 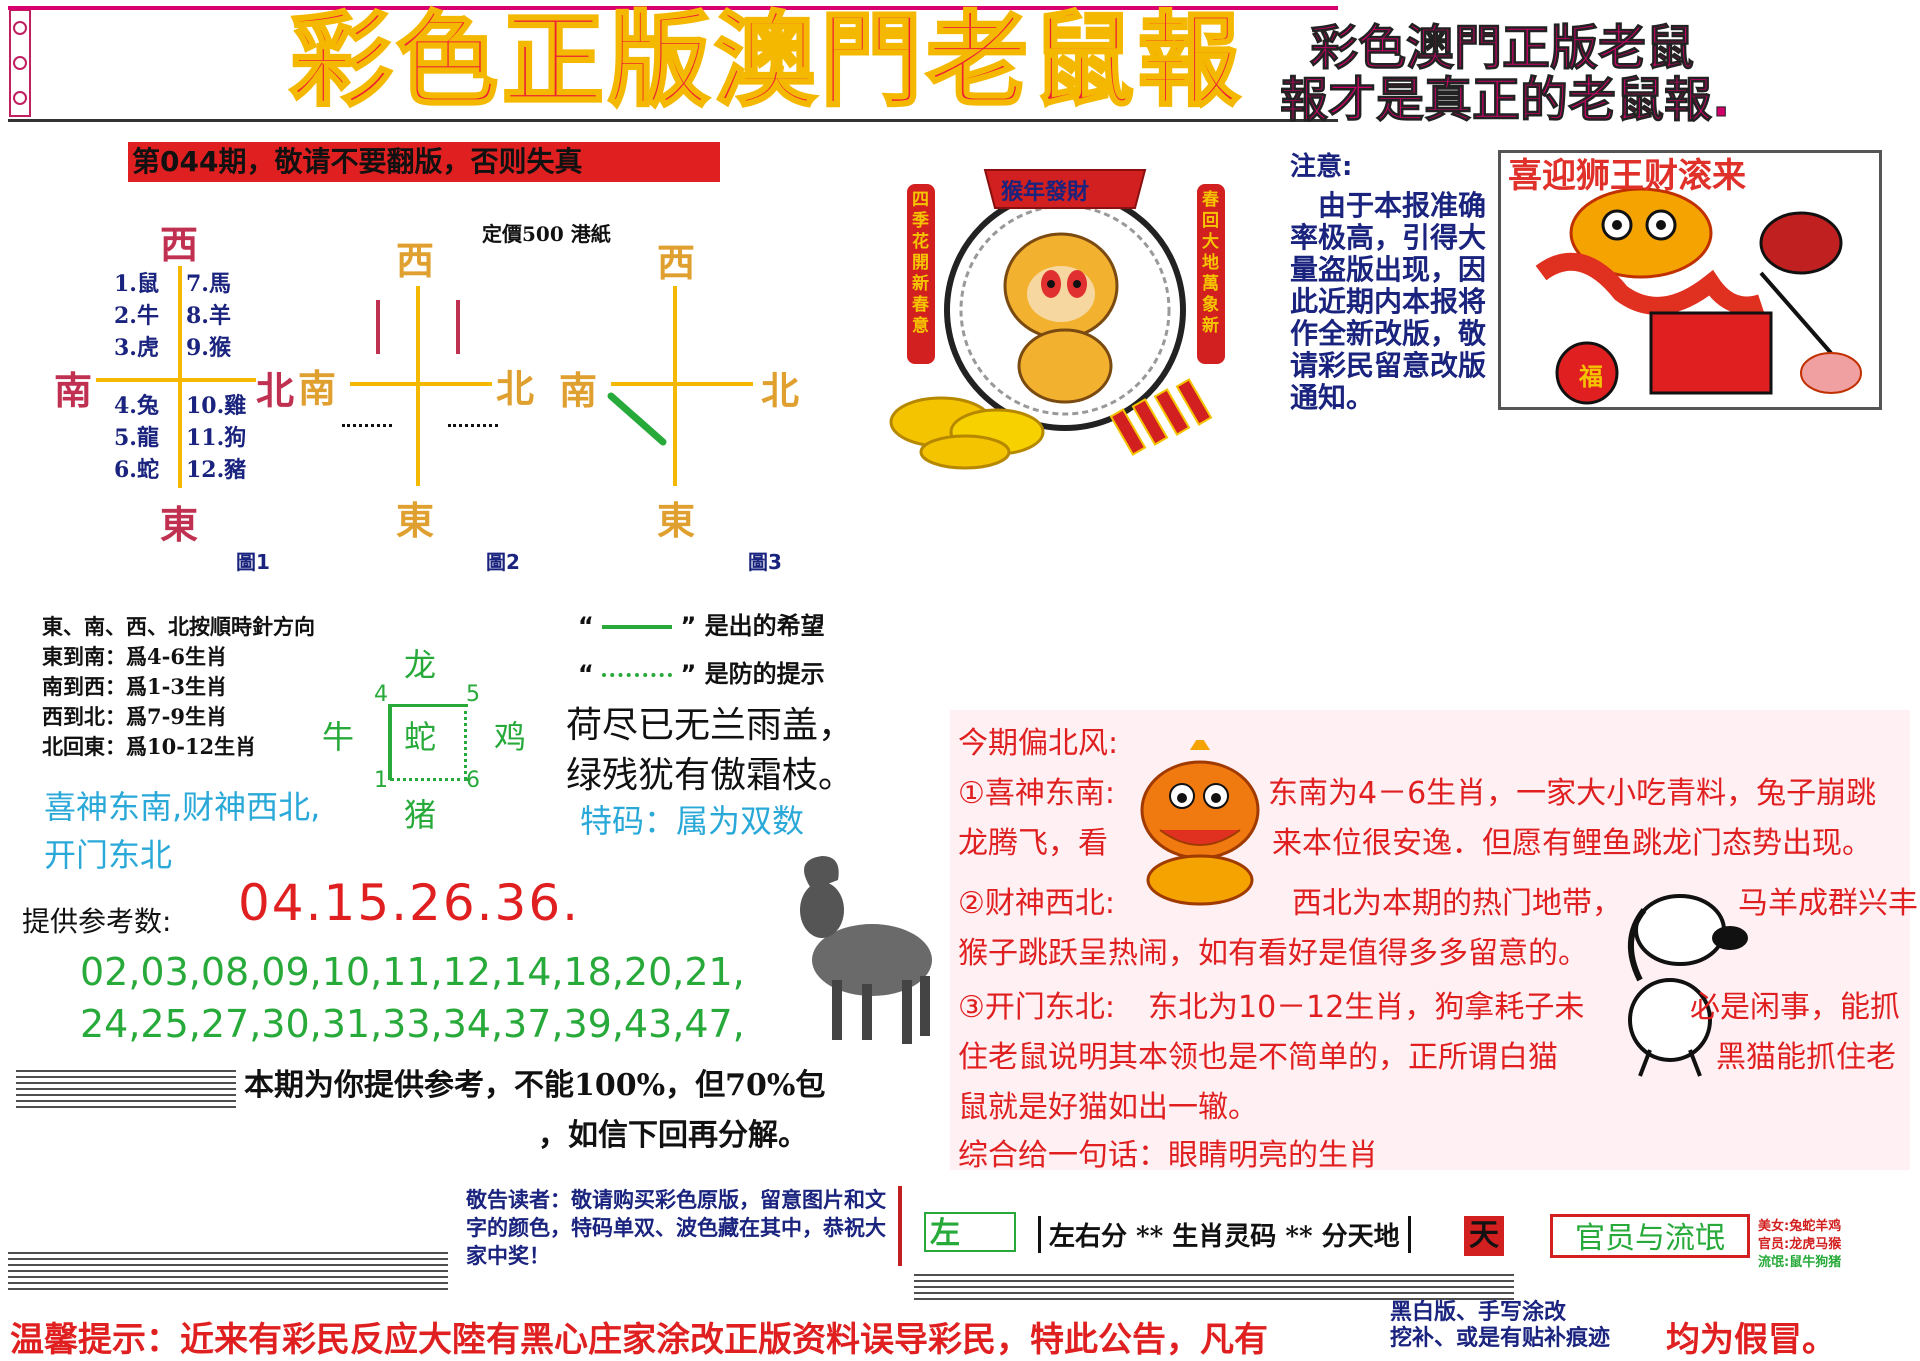 What do you see at coordinates (420, 376) in the screenshot?
I see `compass-figure-2: 西 東 南 北` at bounding box center [420, 376].